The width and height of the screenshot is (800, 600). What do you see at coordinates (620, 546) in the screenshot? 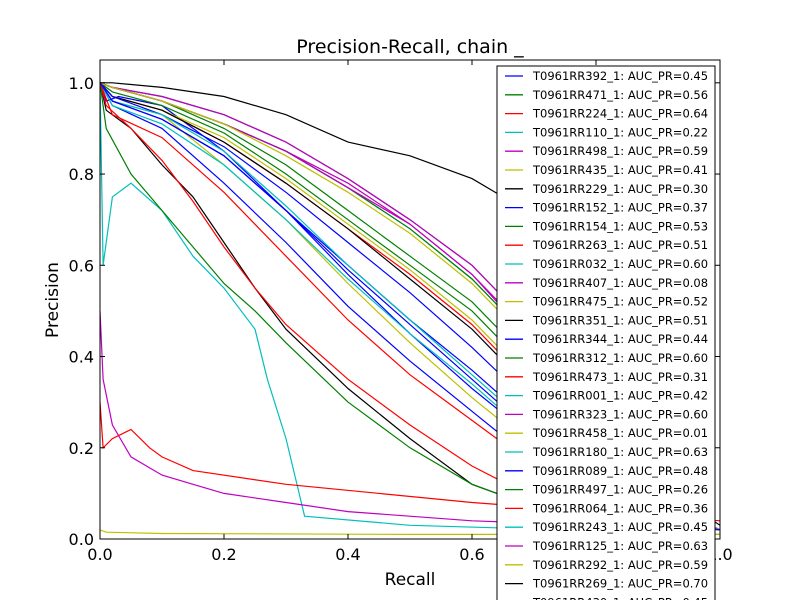
I see `legend-label-25: T0961RR125_1: AUC_PR=0.63` at bounding box center [620, 546].